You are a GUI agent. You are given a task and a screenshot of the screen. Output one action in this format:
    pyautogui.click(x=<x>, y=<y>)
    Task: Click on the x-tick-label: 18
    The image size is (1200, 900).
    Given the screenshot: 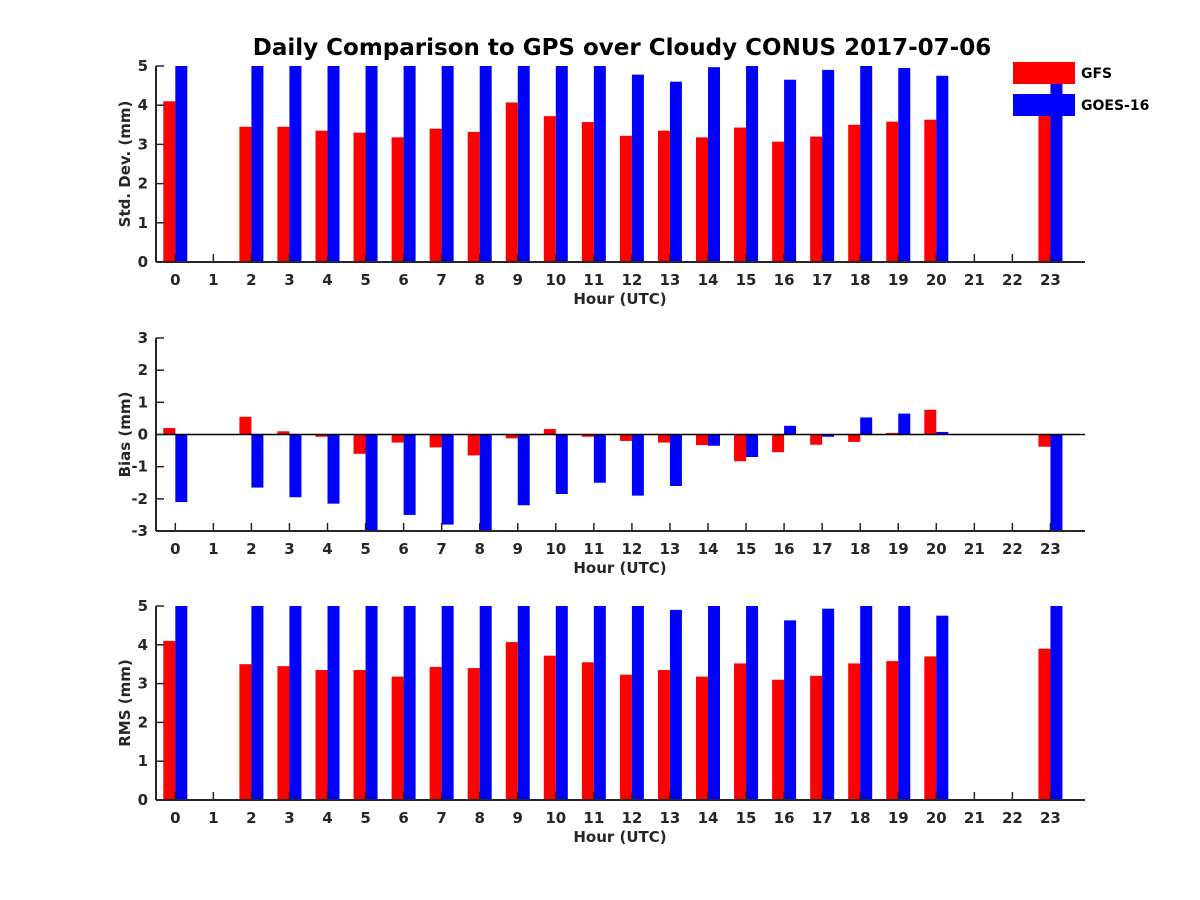 What is the action you would take?
    pyautogui.click(x=860, y=280)
    